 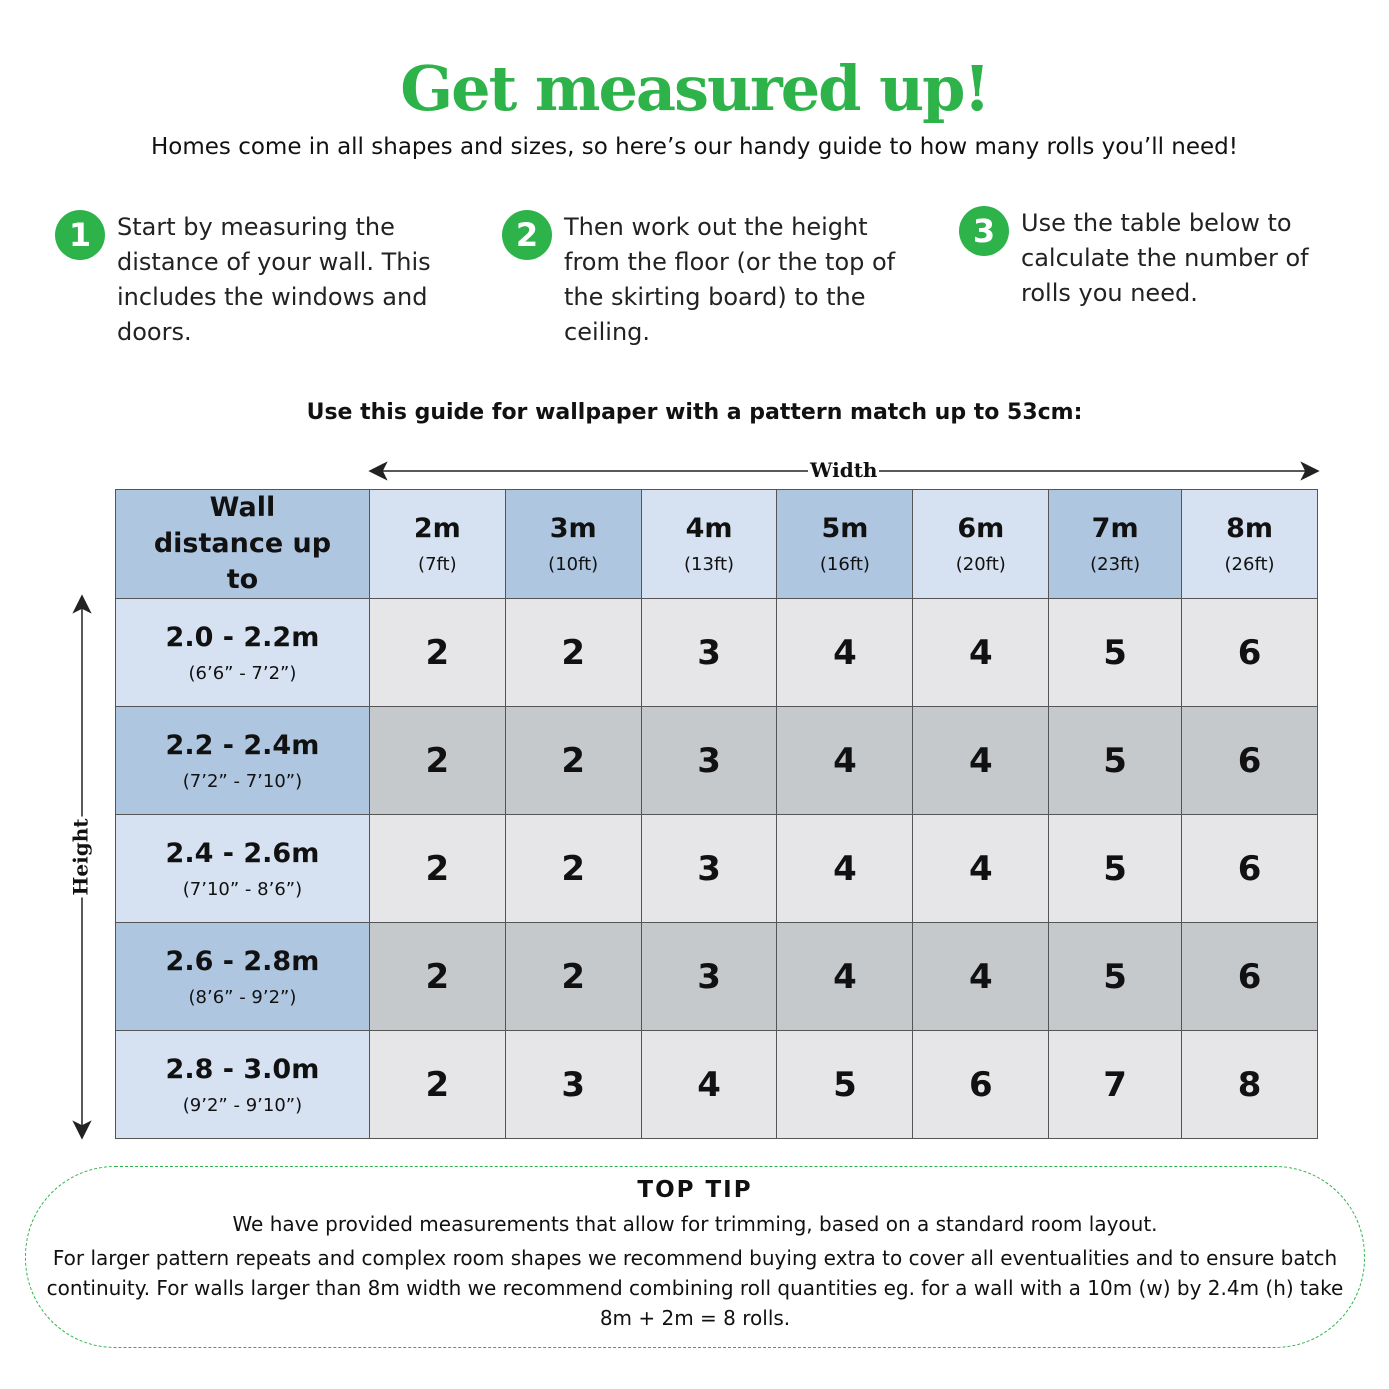 I want to click on table-row: 2.6 - 2.8m (8’6” - 9’2”) 2 2 3 4 4 5 6, so click(x=716, y=976).